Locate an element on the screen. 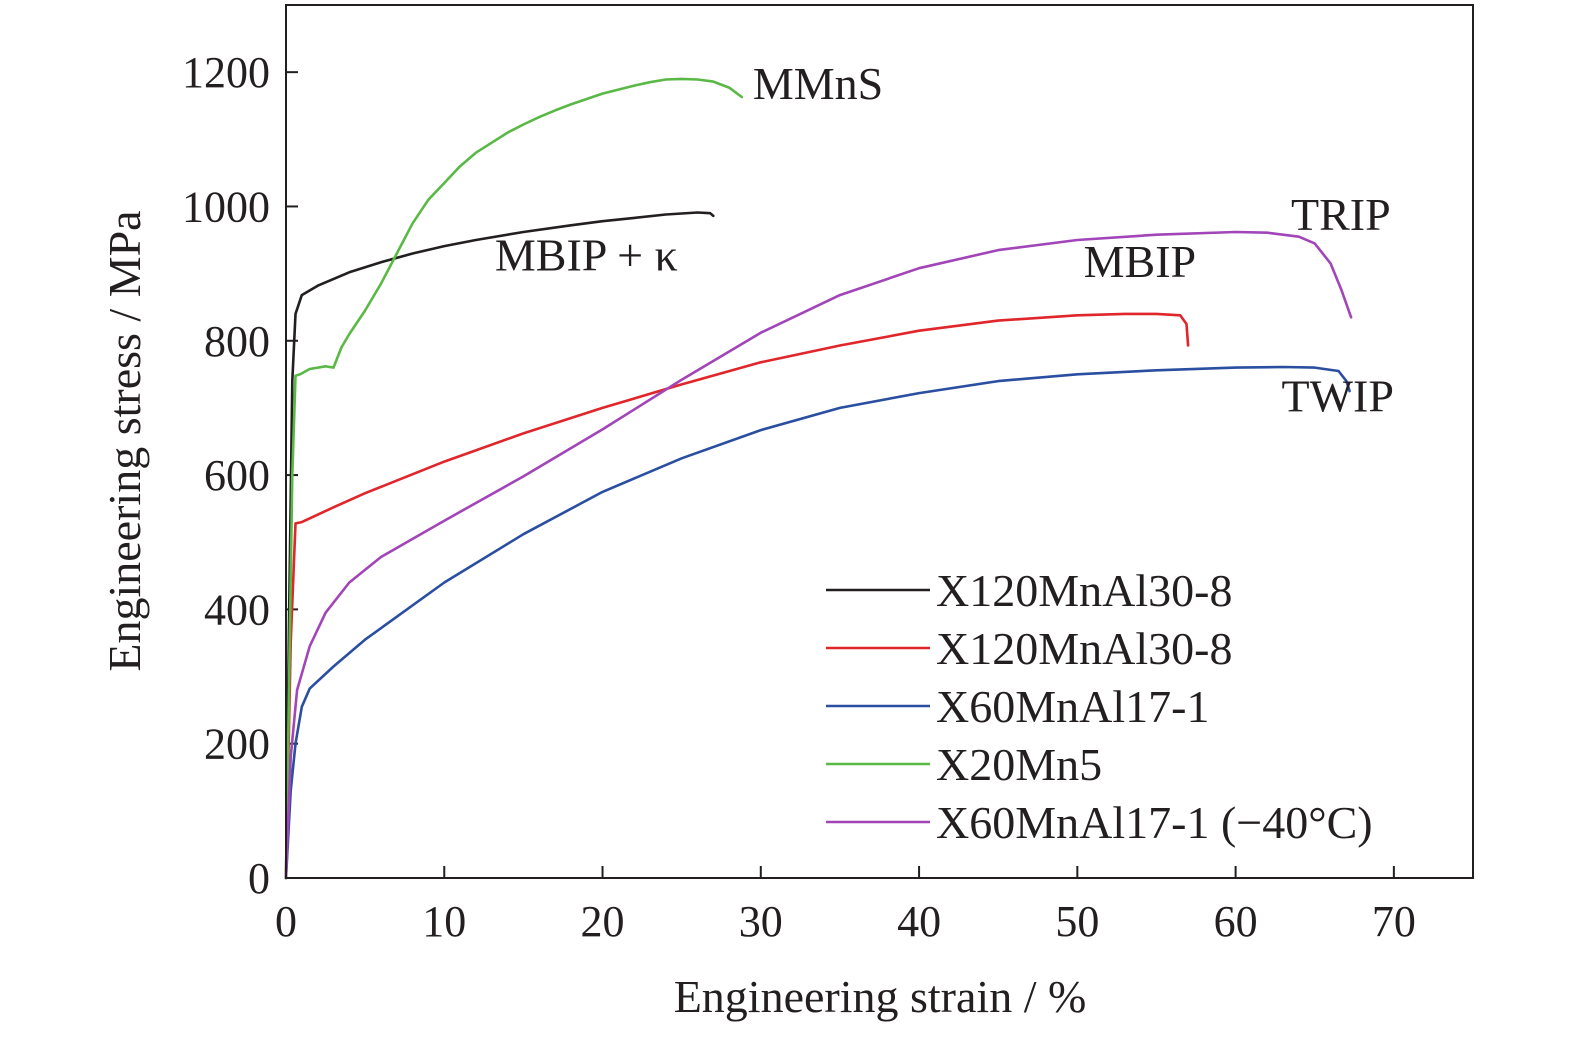 Image resolution: width=1575 pixels, height=1037 pixels. x-tick-label: 50 is located at coordinates (1077, 921).